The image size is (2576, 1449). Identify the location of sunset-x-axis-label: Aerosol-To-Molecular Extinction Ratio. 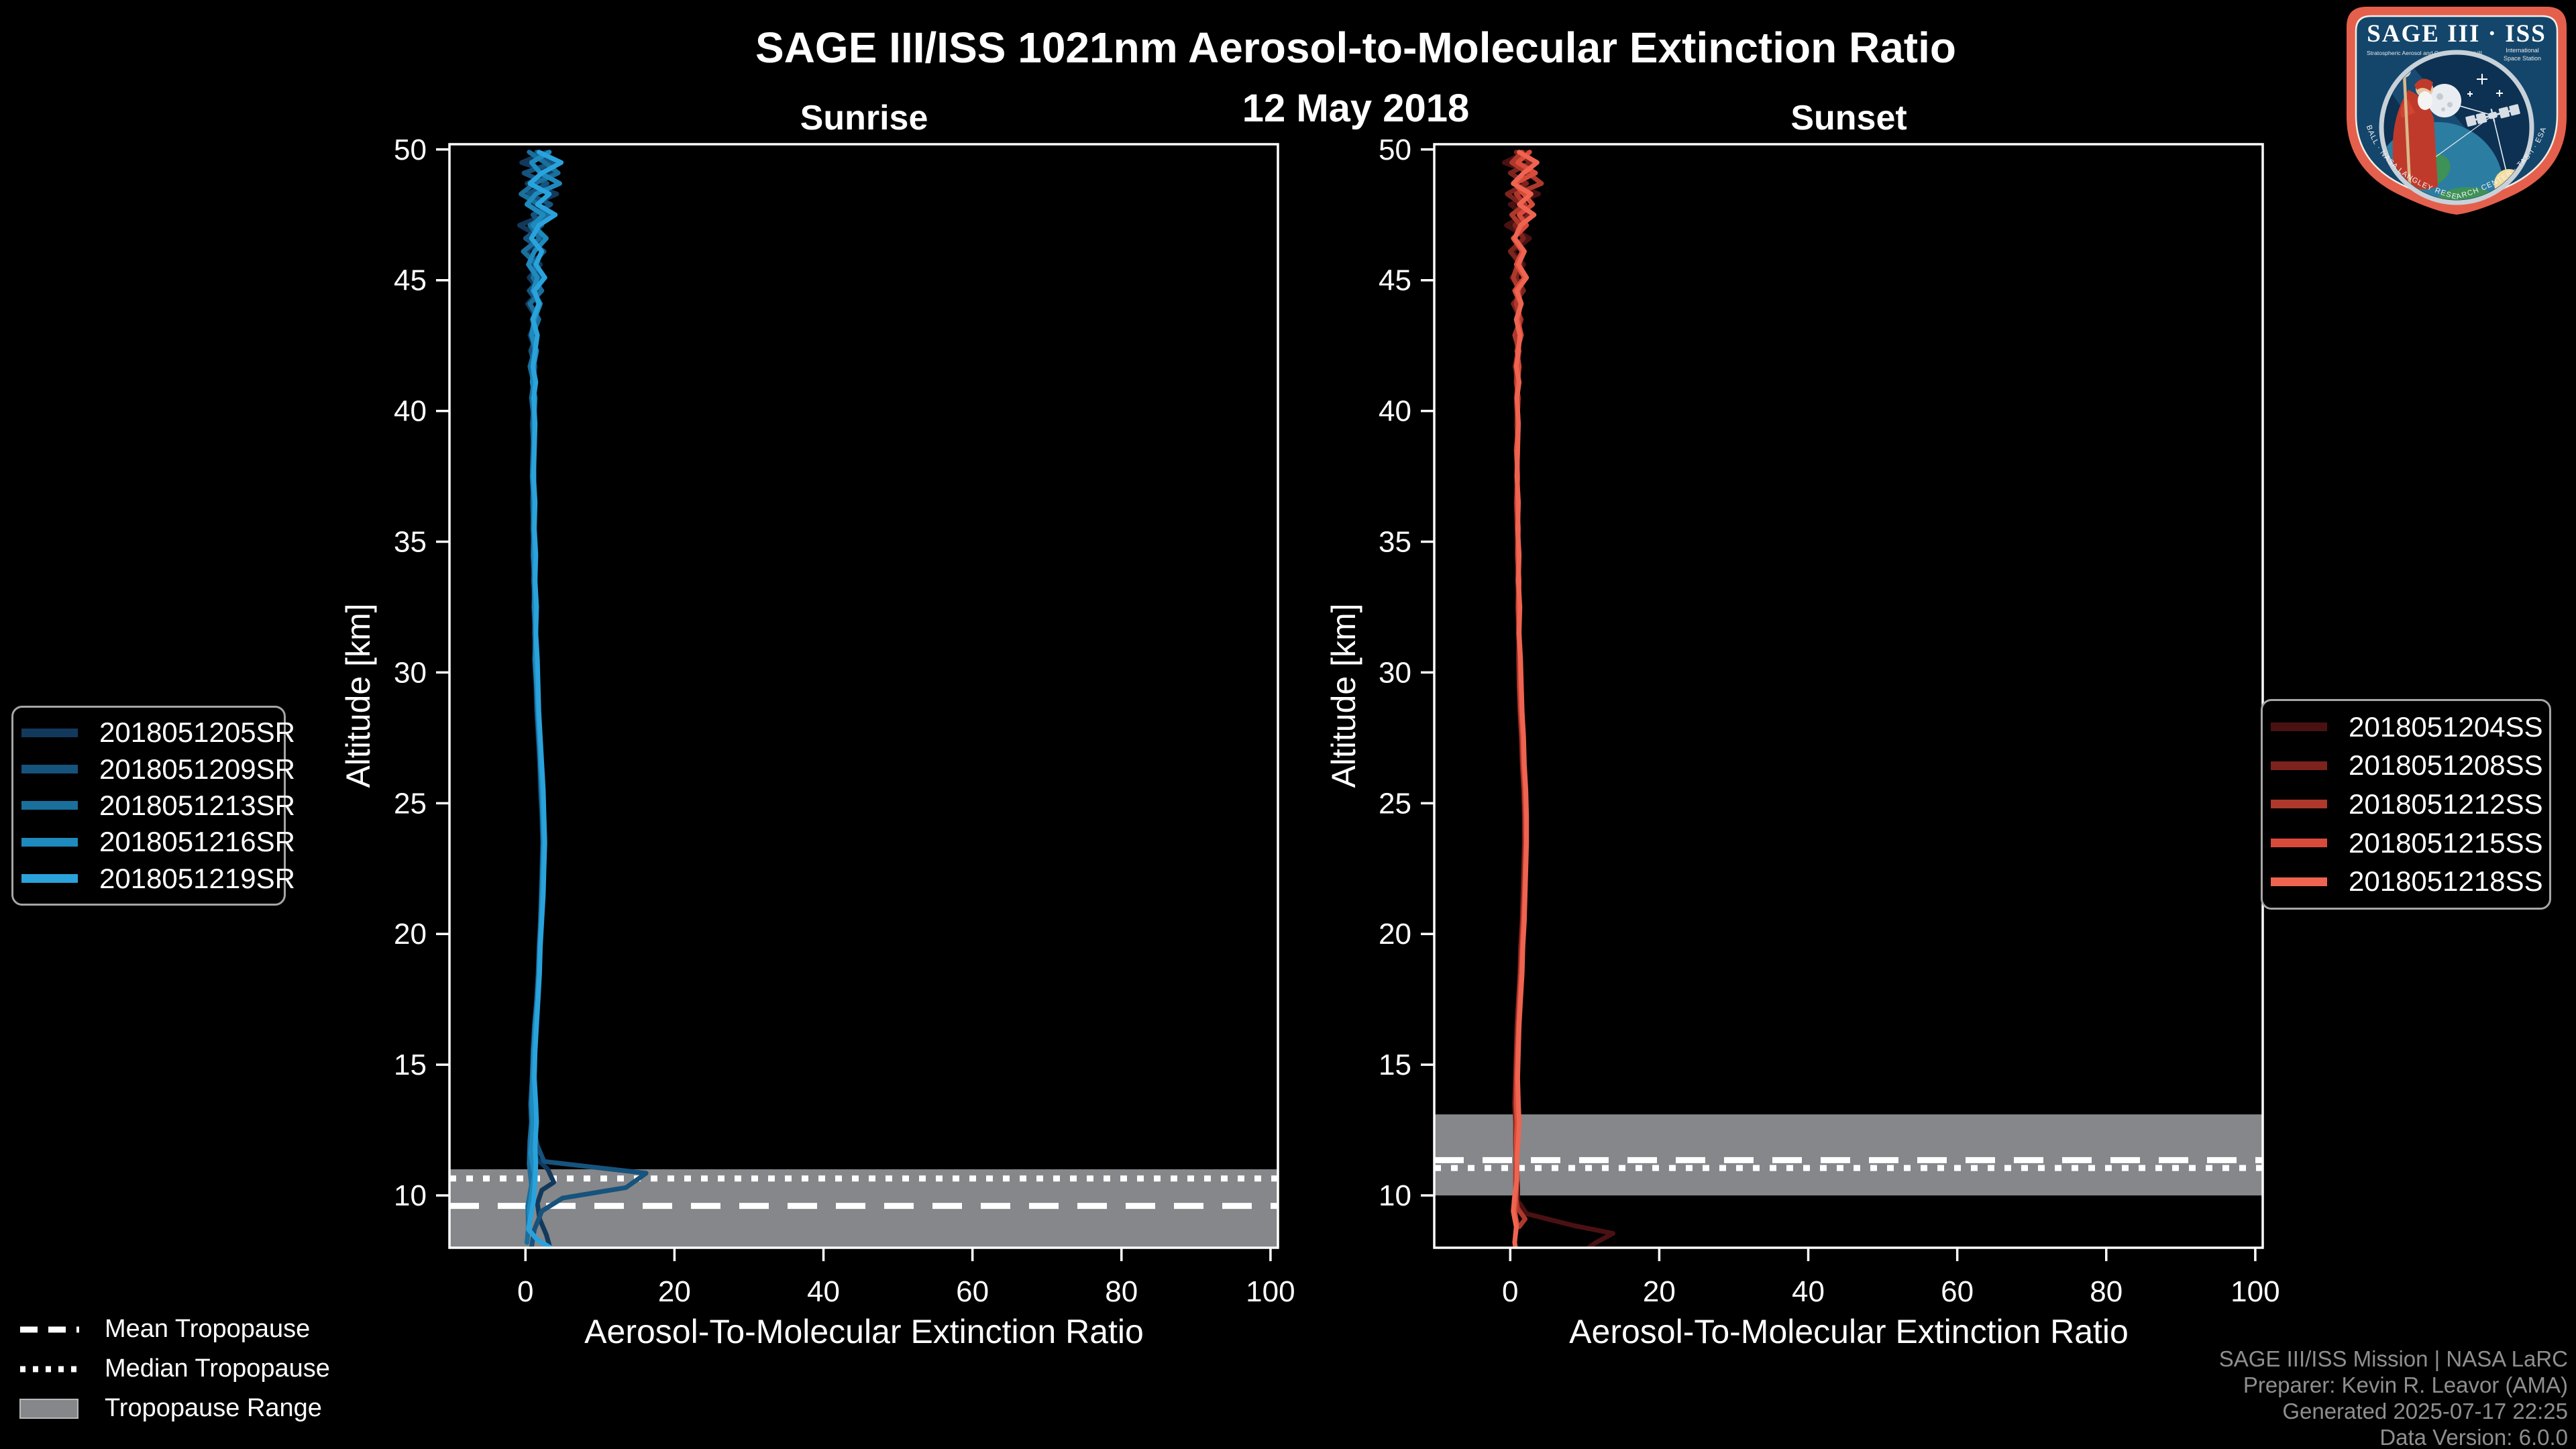
(1849, 1331).